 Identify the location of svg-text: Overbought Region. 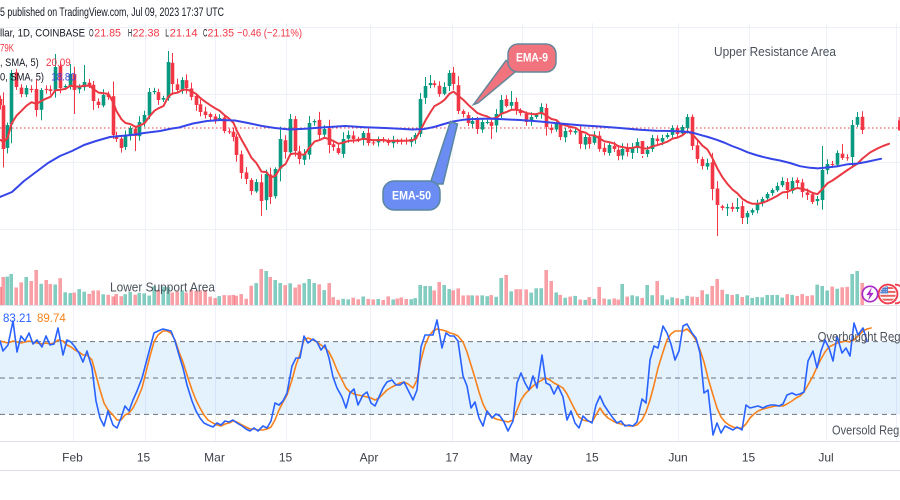
(859, 337).